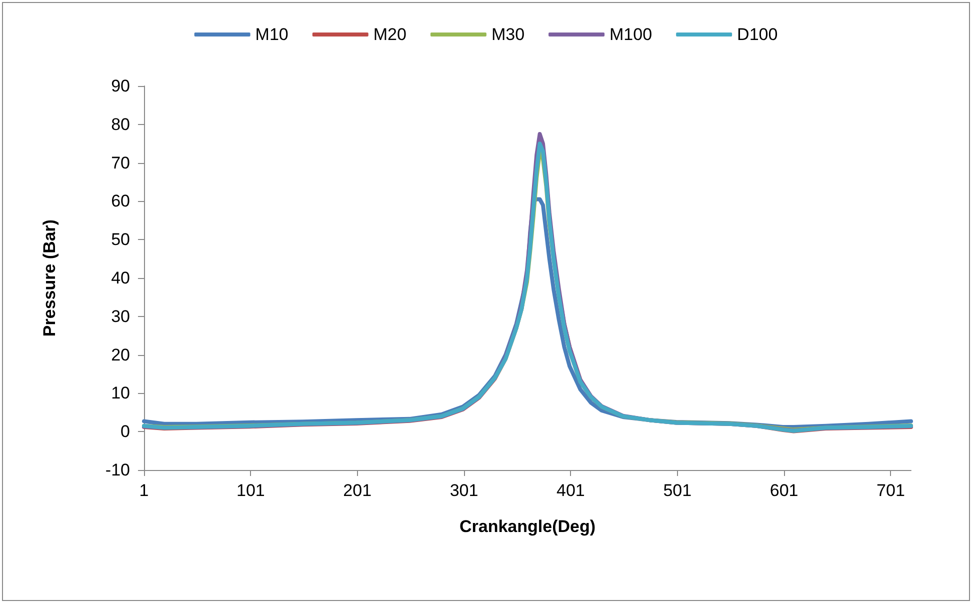  What do you see at coordinates (120, 201) in the screenshot?
I see `y-tick-label: 60` at bounding box center [120, 201].